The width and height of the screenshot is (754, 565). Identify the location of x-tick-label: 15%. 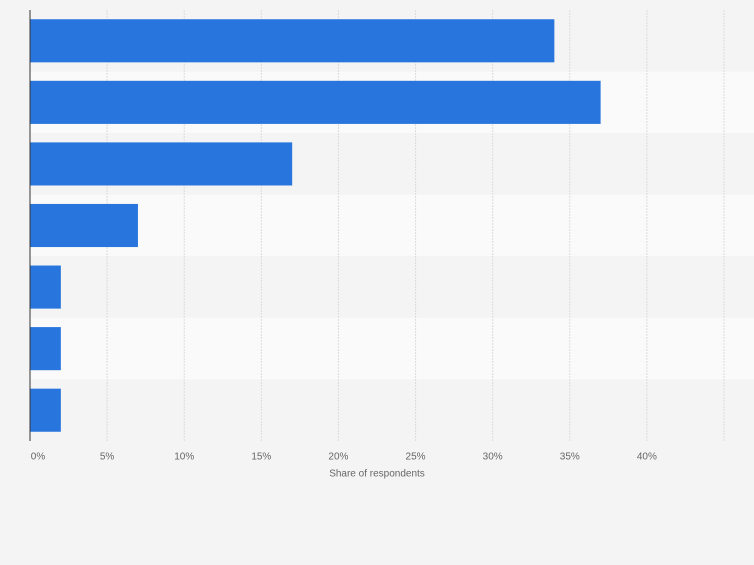
(261, 457).